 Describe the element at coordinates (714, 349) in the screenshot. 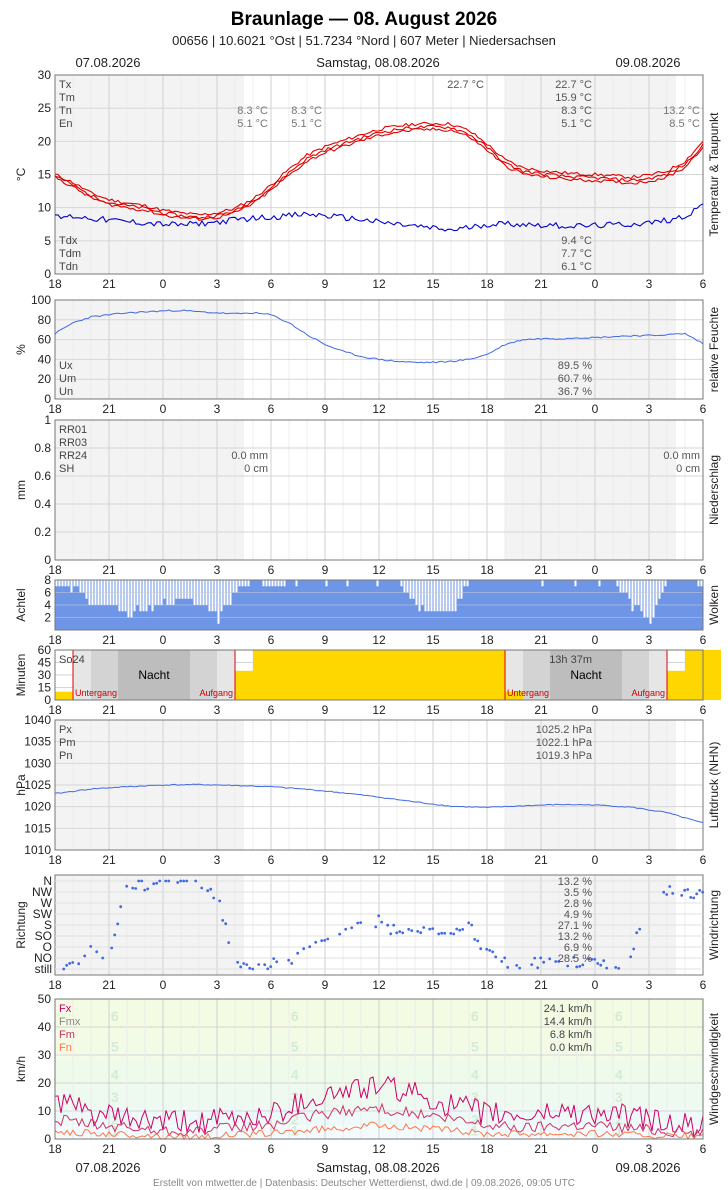

I see `panel-title: relative Feuchte` at that location.